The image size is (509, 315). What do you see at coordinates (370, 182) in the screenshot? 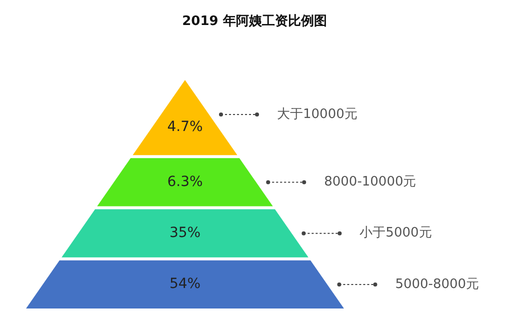
I see `category-label: 8000-10000元` at bounding box center [370, 182].